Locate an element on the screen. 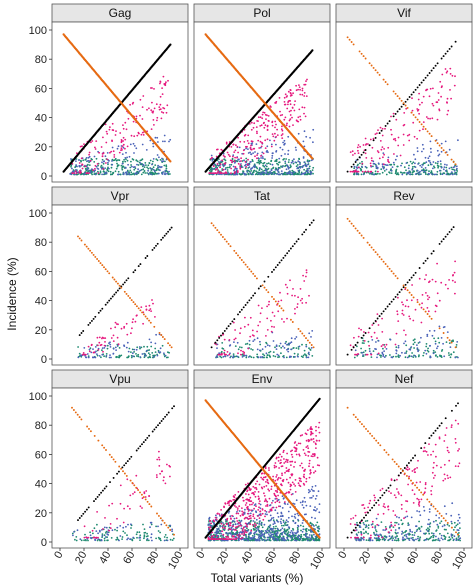  panel-title: Pol is located at coordinates (261, 13).